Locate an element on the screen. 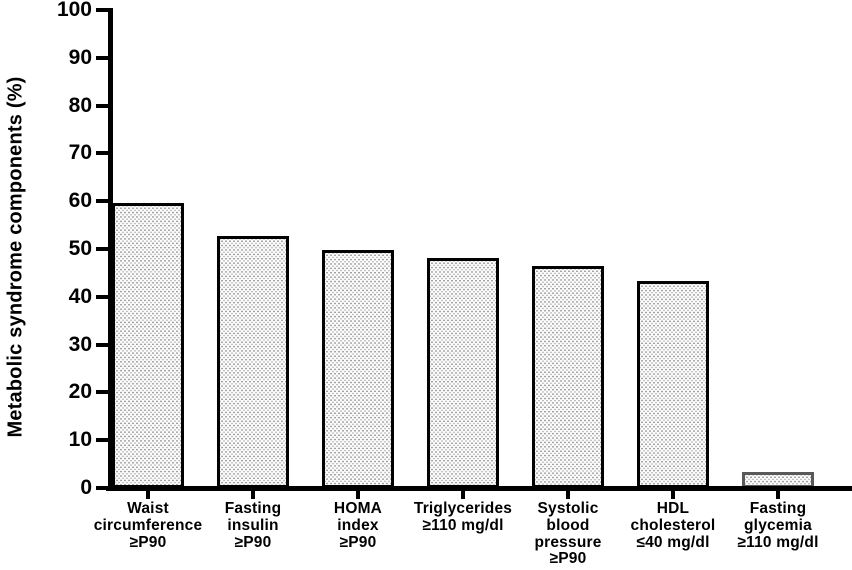  y-tick-label: 30 is located at coordinates (80, 344).